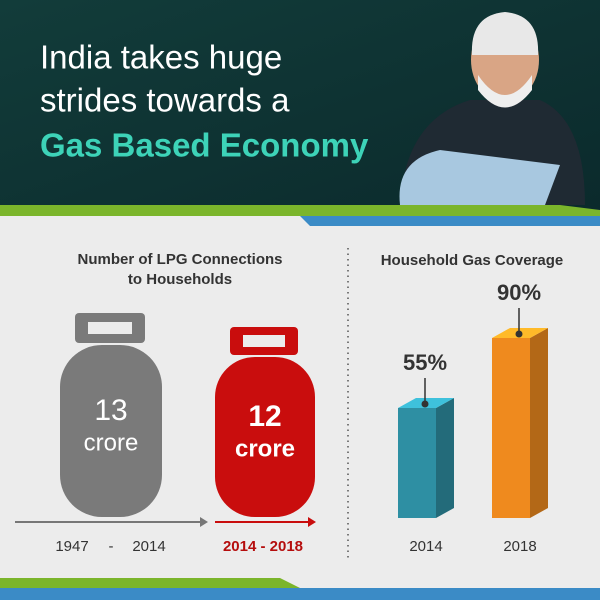  Describe the element at coordinates (165, 100) in the screenshot. I see `title-line: strides towards a` at that location.